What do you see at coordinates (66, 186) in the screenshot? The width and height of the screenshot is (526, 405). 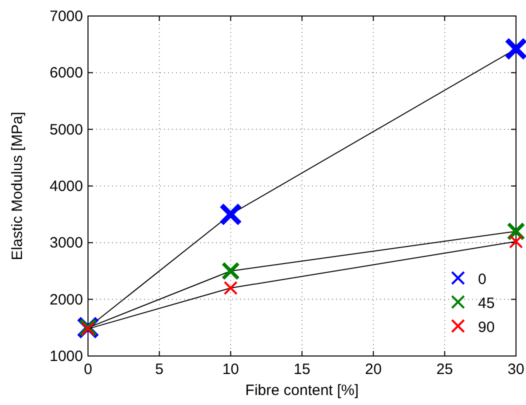 I see `y-tick-label: 4000` at bounding box center [66, 186].